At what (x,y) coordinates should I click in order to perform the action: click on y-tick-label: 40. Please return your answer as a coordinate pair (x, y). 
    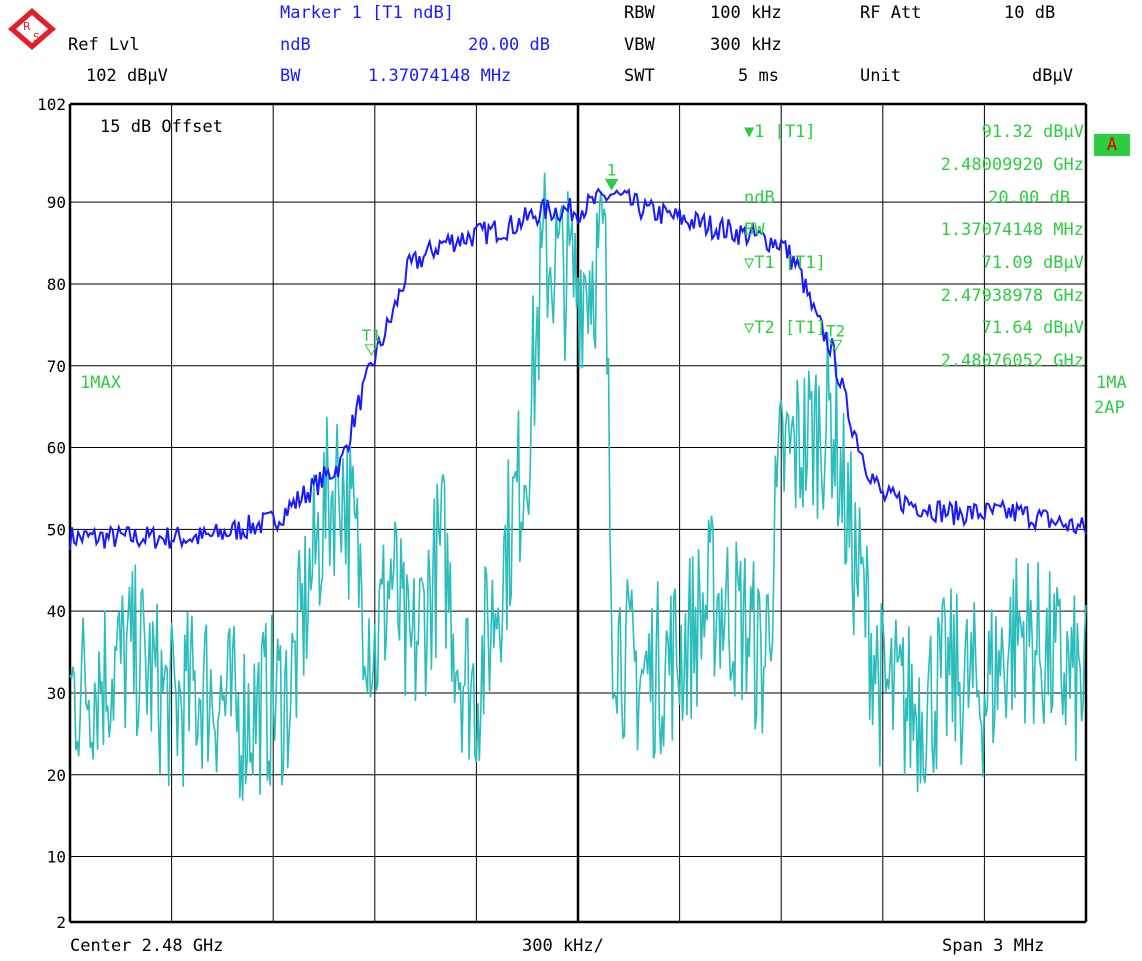
    Looking at the image, I should click on (56, 611).